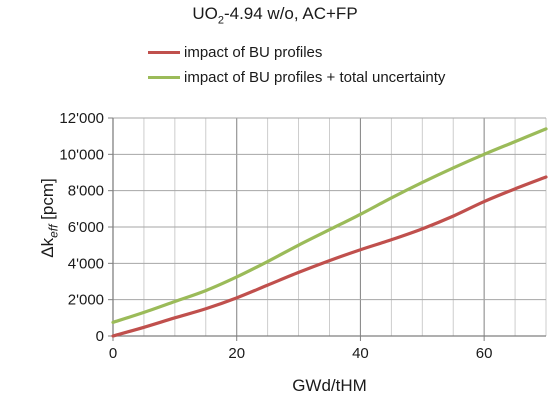 This screenshot has height=408, width=550. Describe the element at coordinates (113, 353) in the screenshot. I see `x-tick-label: 0` at that location.